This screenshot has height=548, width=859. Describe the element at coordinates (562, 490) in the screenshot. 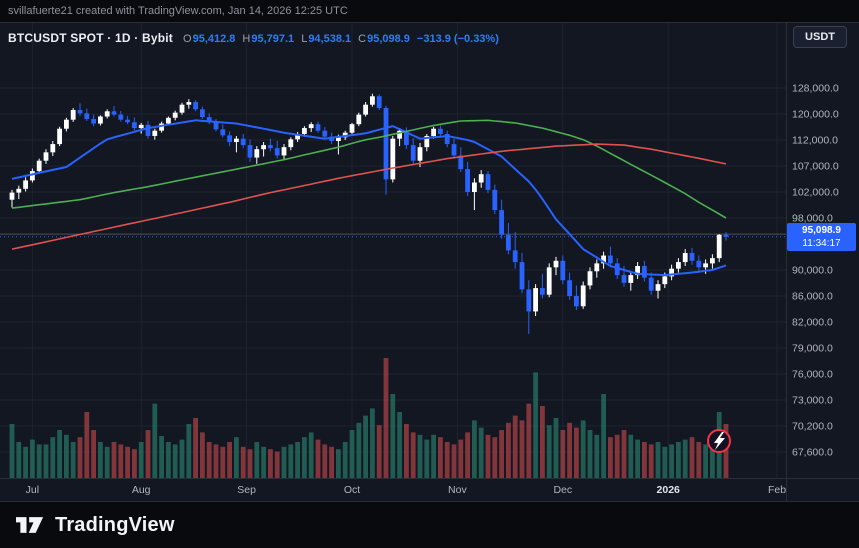

I see `time-axis-label: Dec` at that location.